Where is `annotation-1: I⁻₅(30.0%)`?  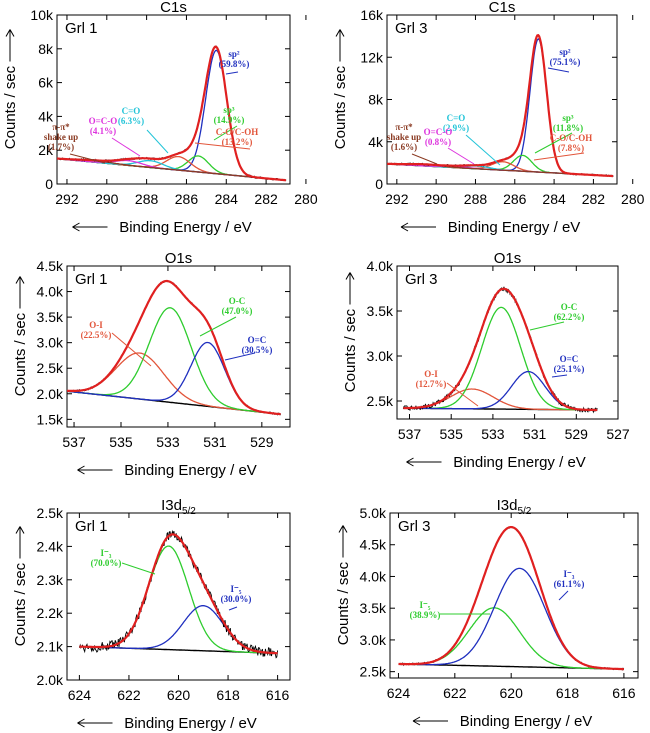
annotation-1: I⁻₅(30.0%) is located at coordinates (236, 597).